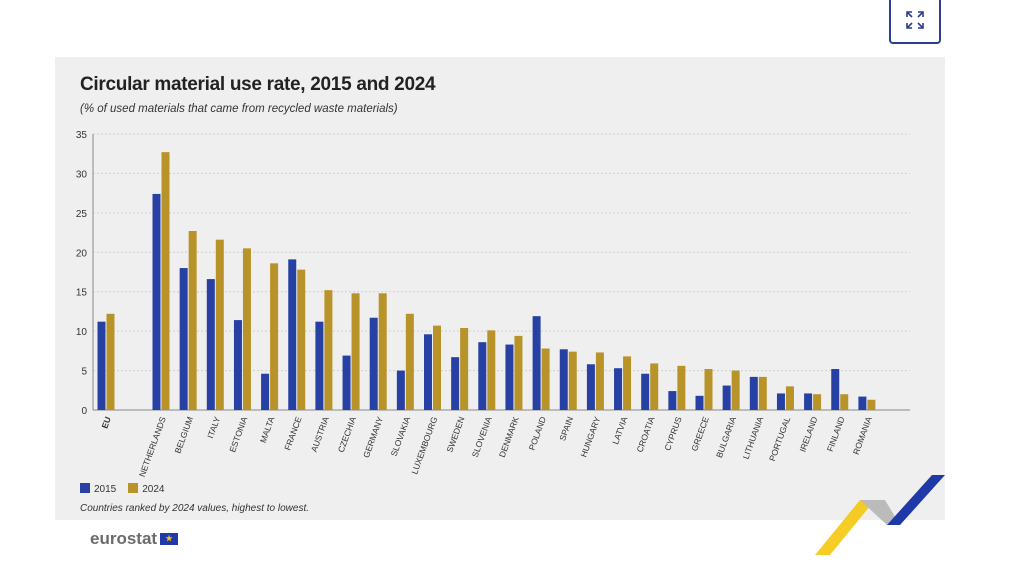 The height and width of the screenshot is (576, 1024). I want to click on bar-2015-cyprus, so click(672, 400).